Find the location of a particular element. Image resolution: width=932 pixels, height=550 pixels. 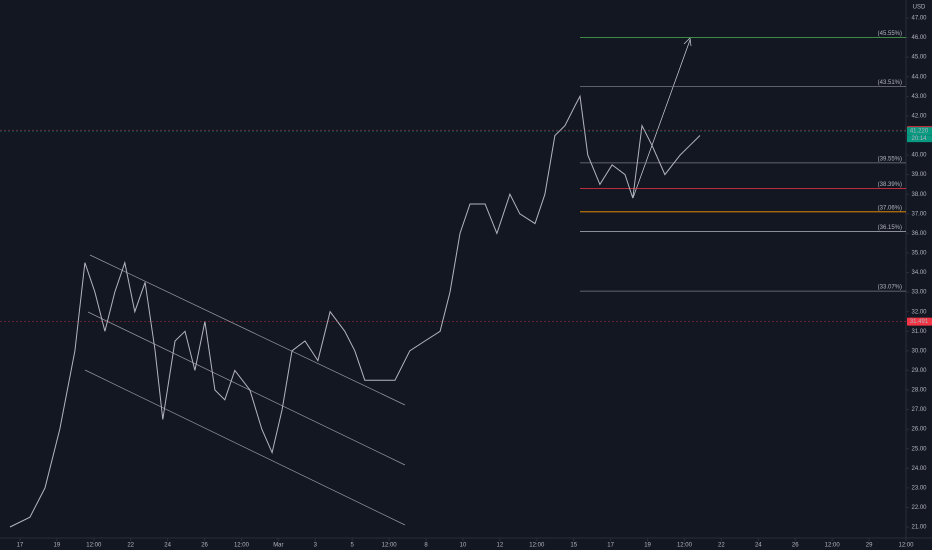

y-tick-label: 21.00 is located at coordinates (919, 528).